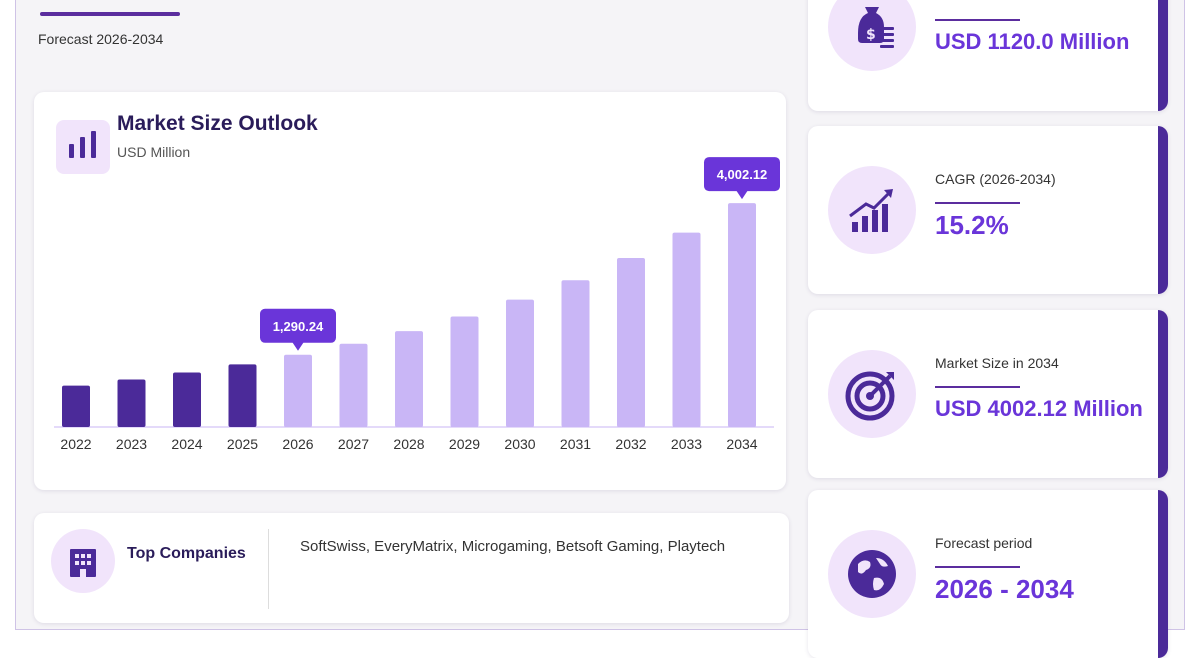 This screenshot has width=1200, height=658. What do you see at coordinates (242, 444) in the screenshot?
I see `x-tick-label-2025: 2025` at bounding box center [242, 444].